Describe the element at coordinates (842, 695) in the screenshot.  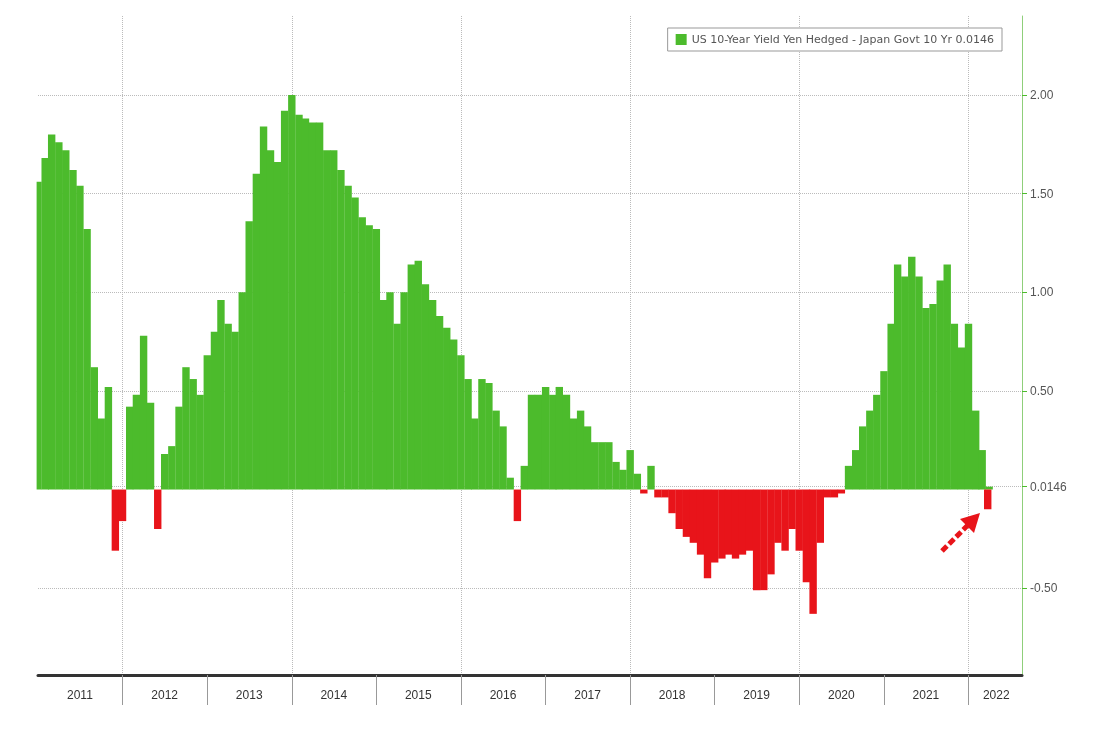
I see `x-tick-label: 2020` at that location.